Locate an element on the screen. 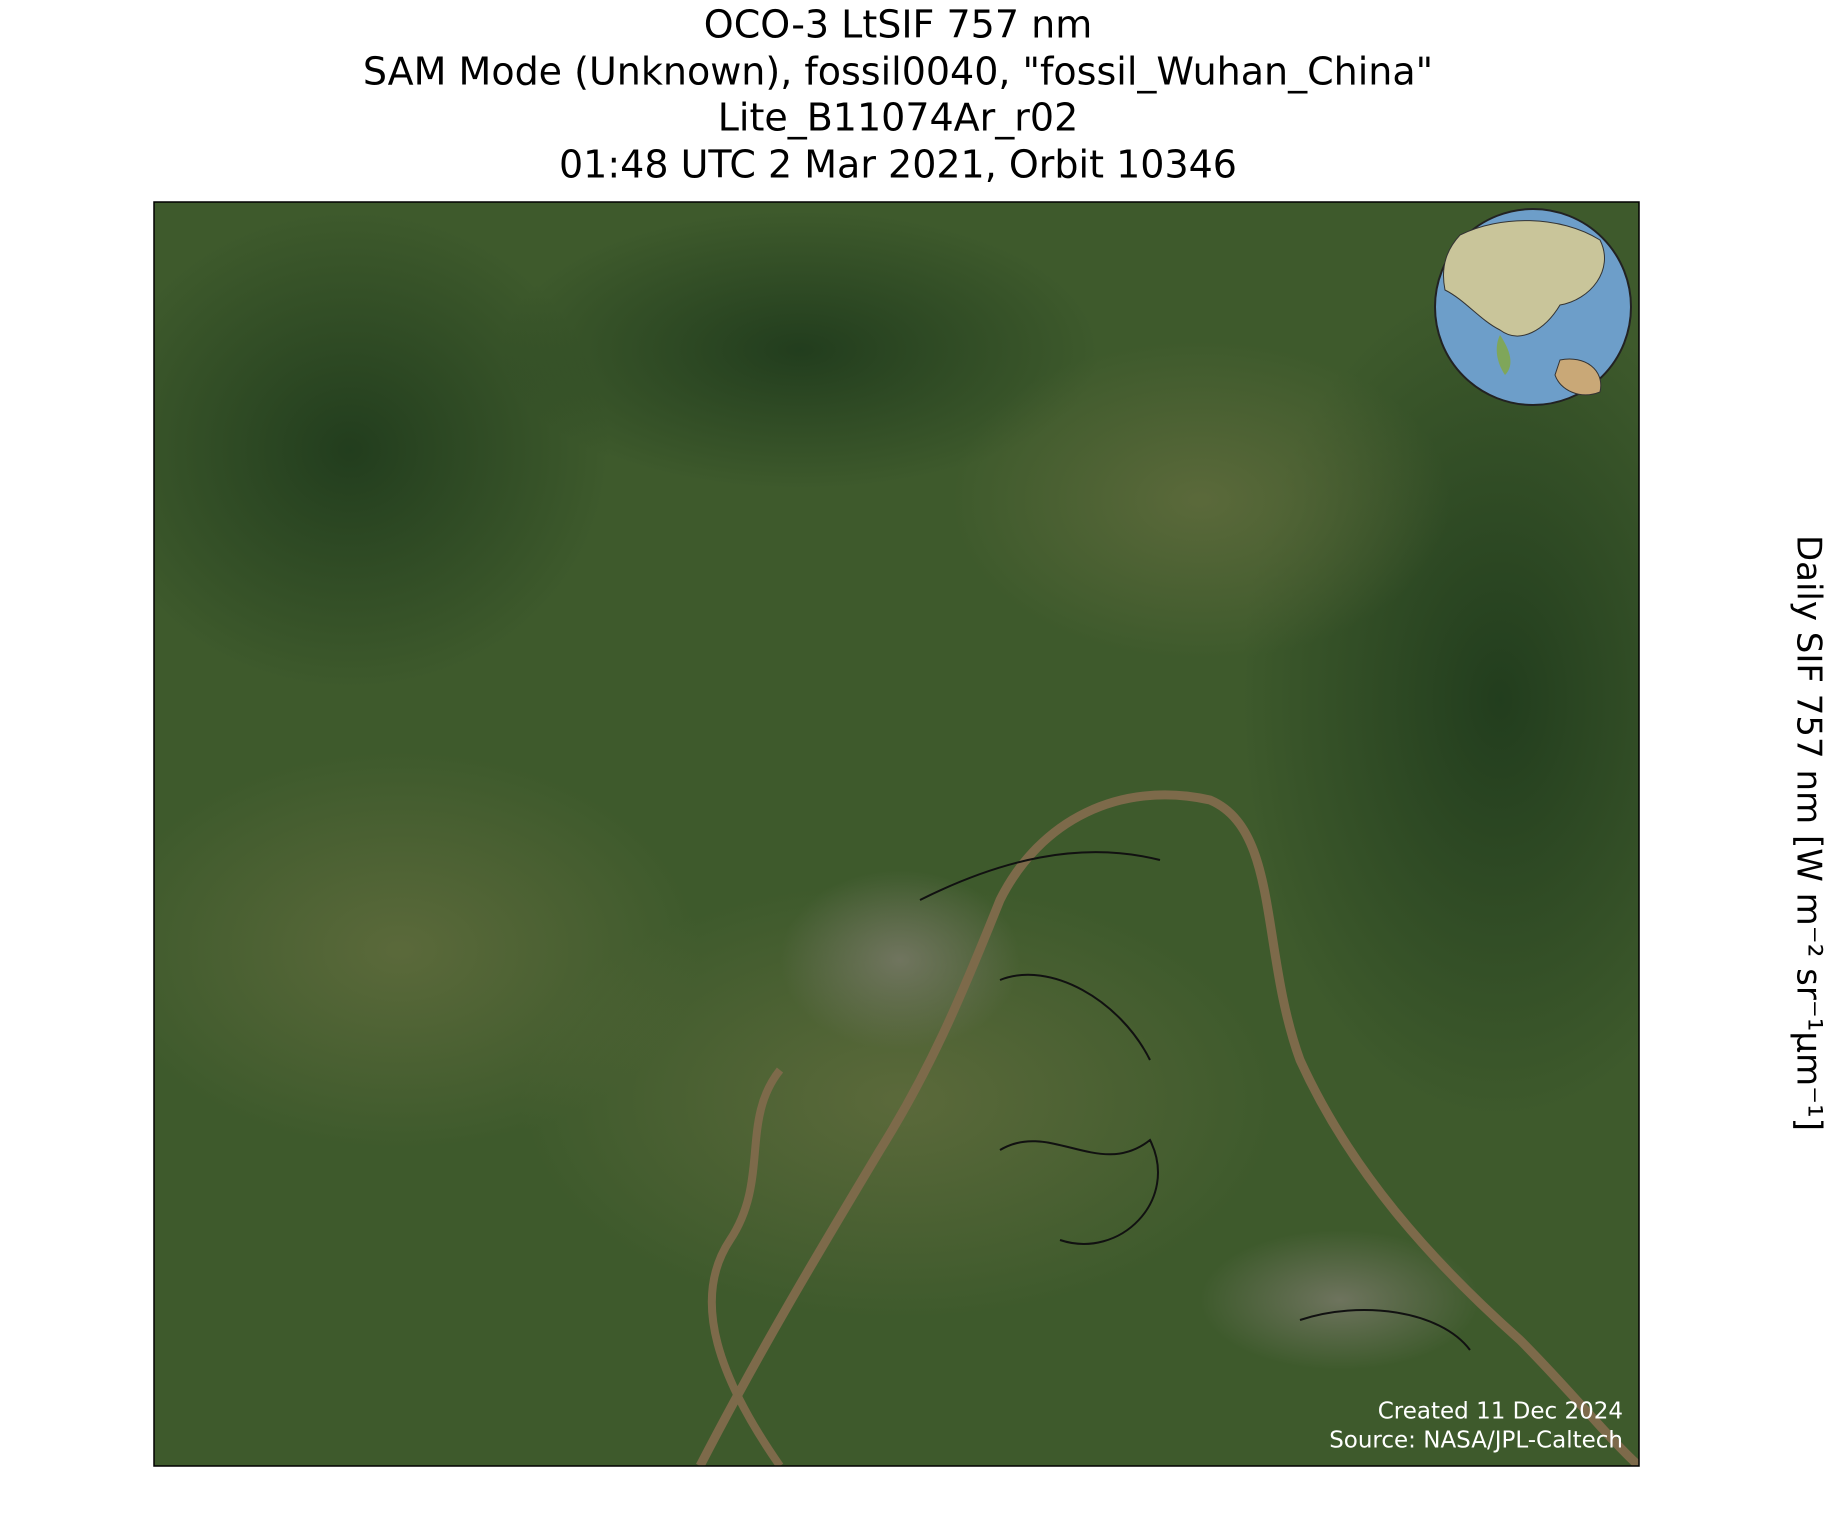 This screenshot has height=1516, width=1840. title-line: 01:48 UTC 2 Mar 2021, Orbit 10346 is located at coordinates (898, 165).